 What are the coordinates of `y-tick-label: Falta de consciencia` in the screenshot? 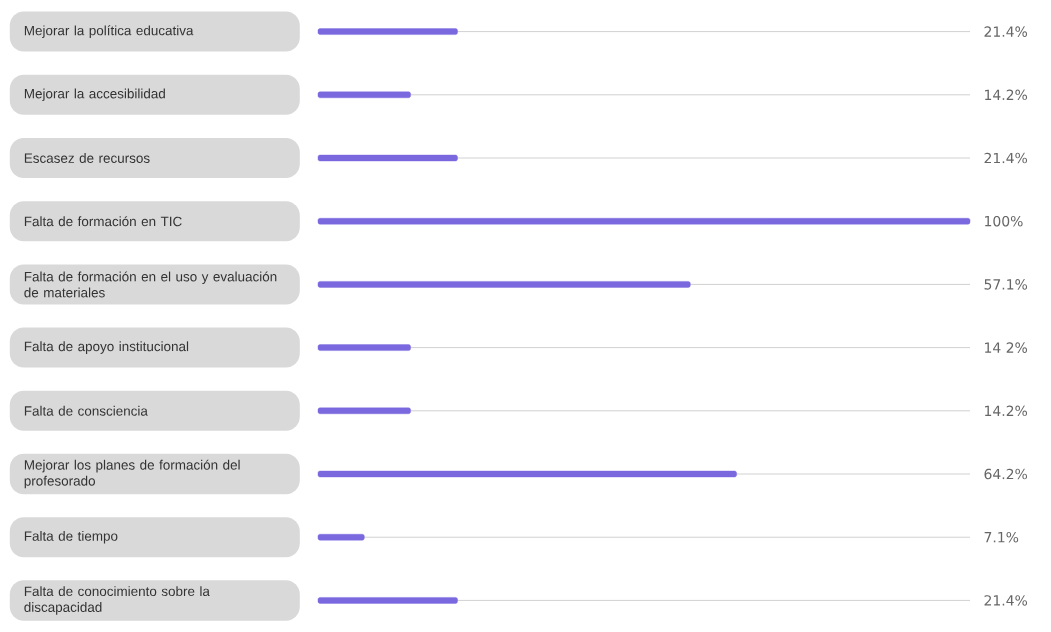 It's located at (86, 410).